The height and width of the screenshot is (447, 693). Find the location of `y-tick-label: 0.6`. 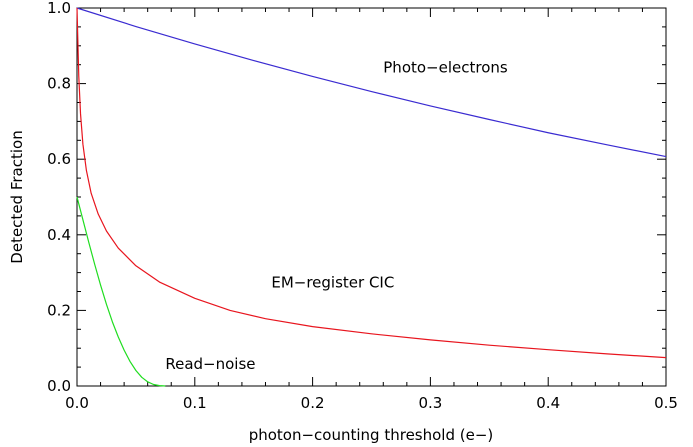

y-tick-label: 0.6 is located at coordinates (59, 159).